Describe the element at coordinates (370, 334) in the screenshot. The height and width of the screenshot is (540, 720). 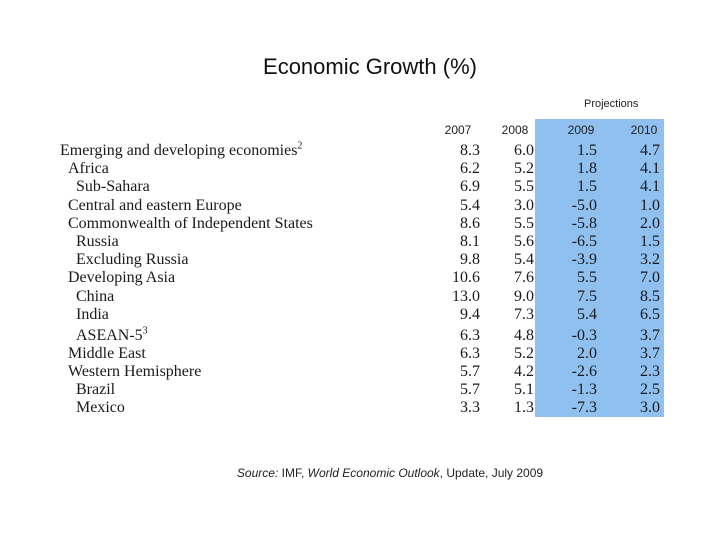
I see `table-row: ASEAN-53 6.3 4.8 -0.3 3.7` at that location.